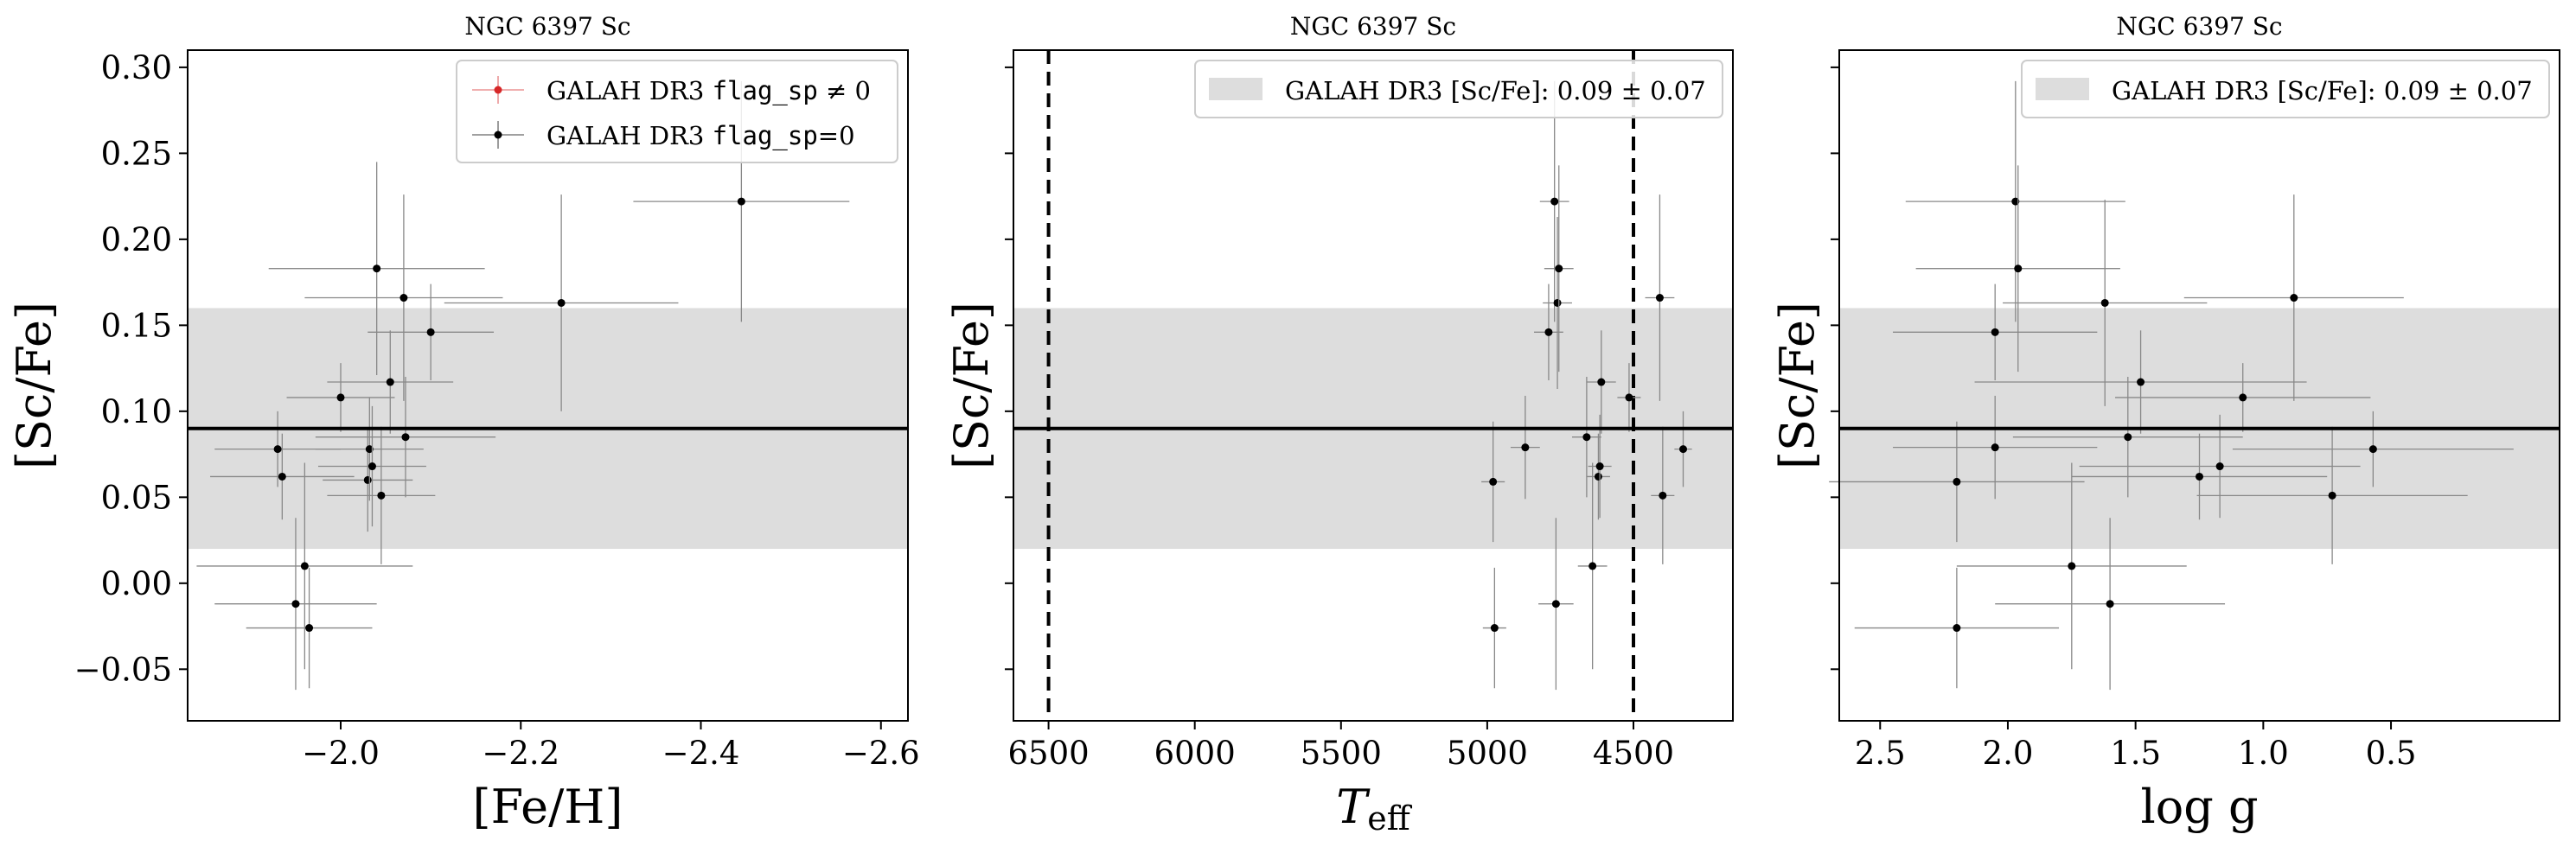  Describe the element at coordinates (137, 325) in the screenshot. I see `y-tick-label: 0.15` at that location.